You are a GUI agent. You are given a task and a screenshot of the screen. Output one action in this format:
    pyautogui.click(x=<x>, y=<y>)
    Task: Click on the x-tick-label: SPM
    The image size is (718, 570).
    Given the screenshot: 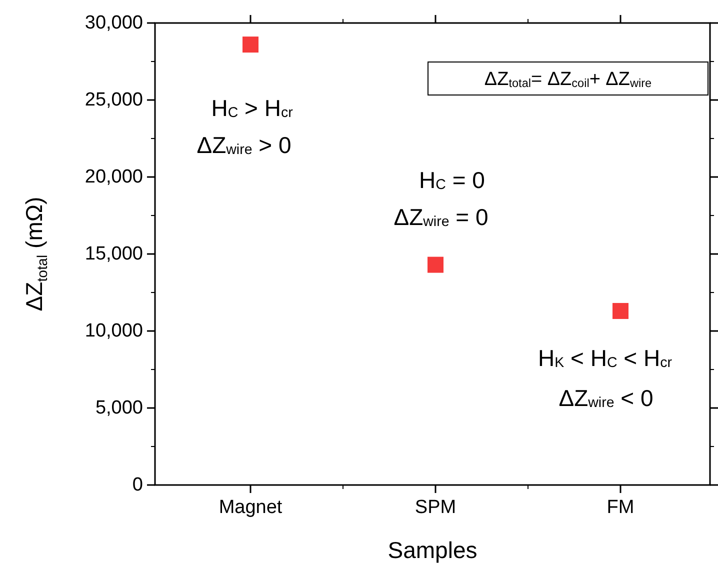 What is the action you would take?
    pyautogui.click(x=435, y=507)
    